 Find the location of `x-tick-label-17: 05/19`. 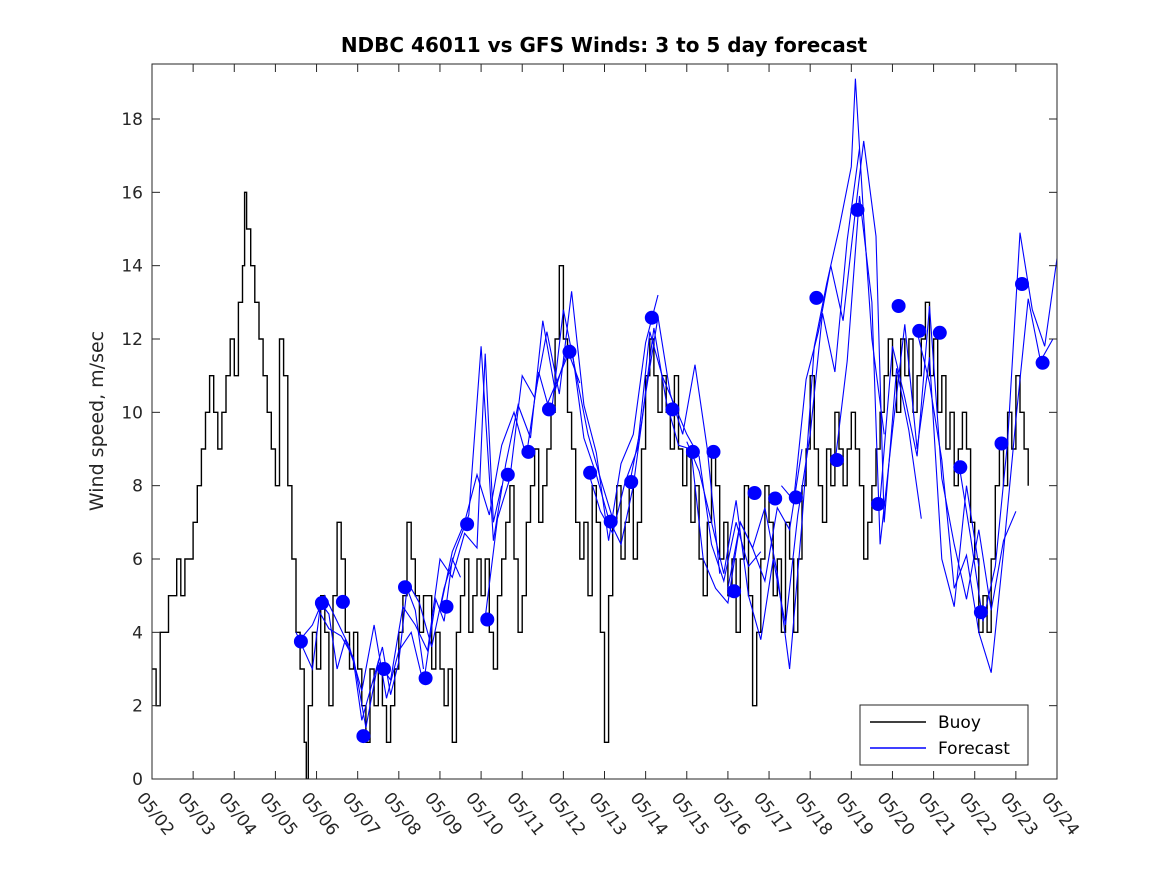

x-tick-label-17: 05/19 is located at coordinates (854, 814).